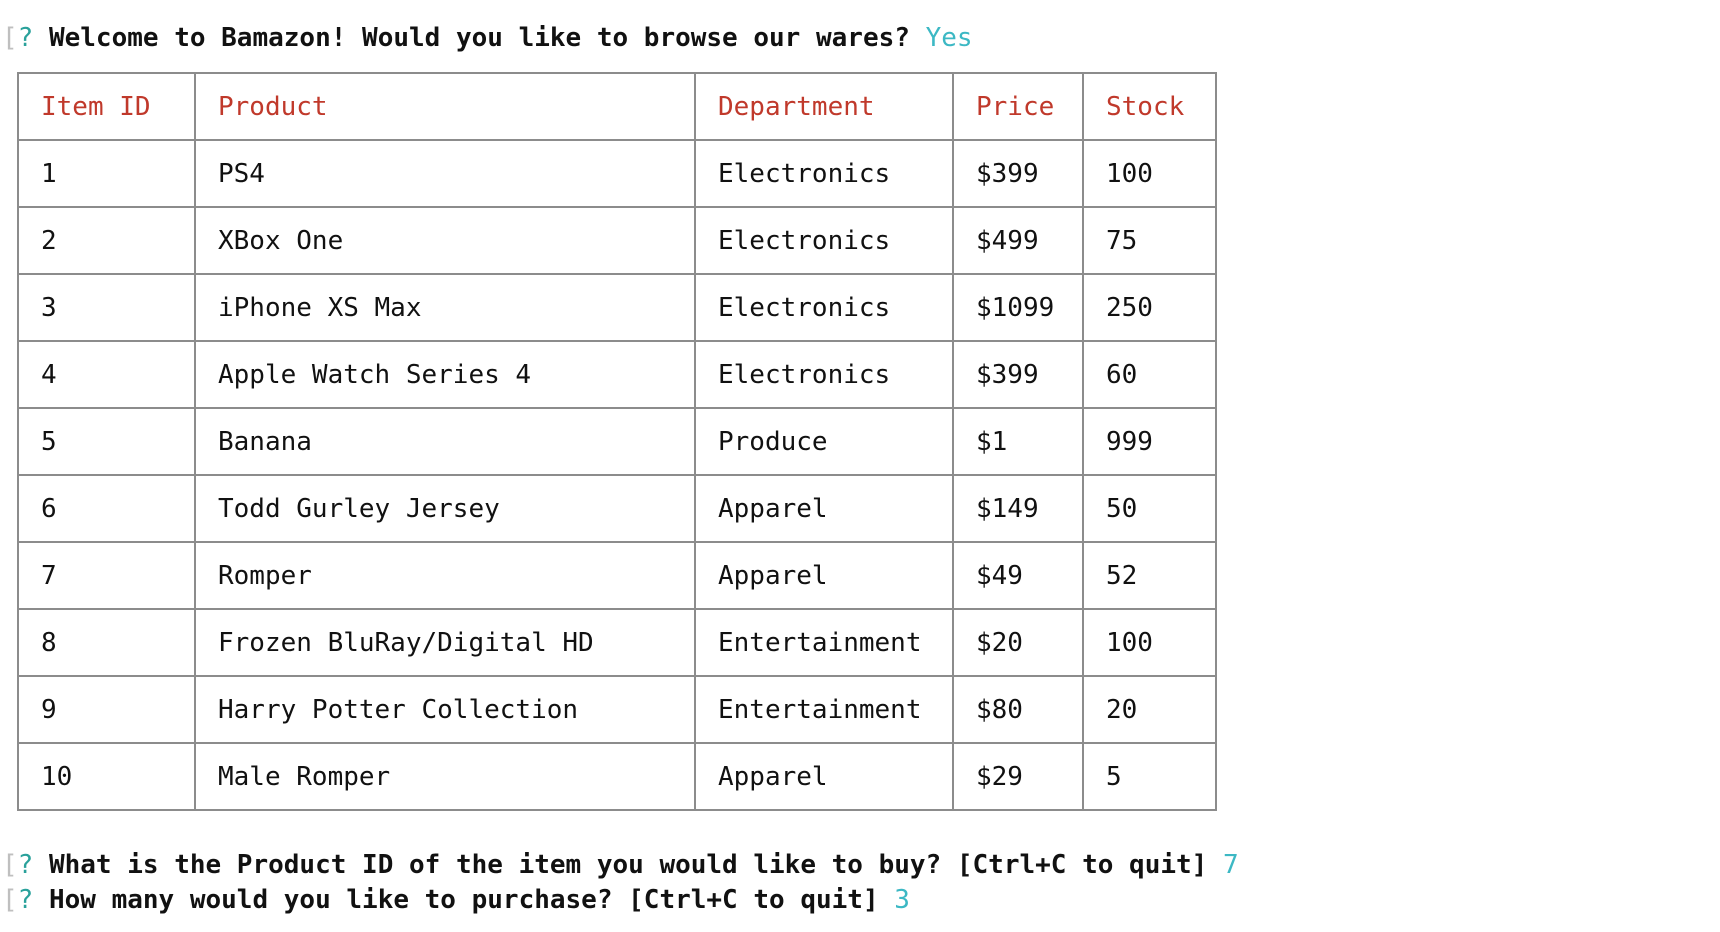 This screenshot has height=932, width=1720. Describe the element at coordinates (1018, 575) in the screenshot. I see `cell-price: $49` at that location.